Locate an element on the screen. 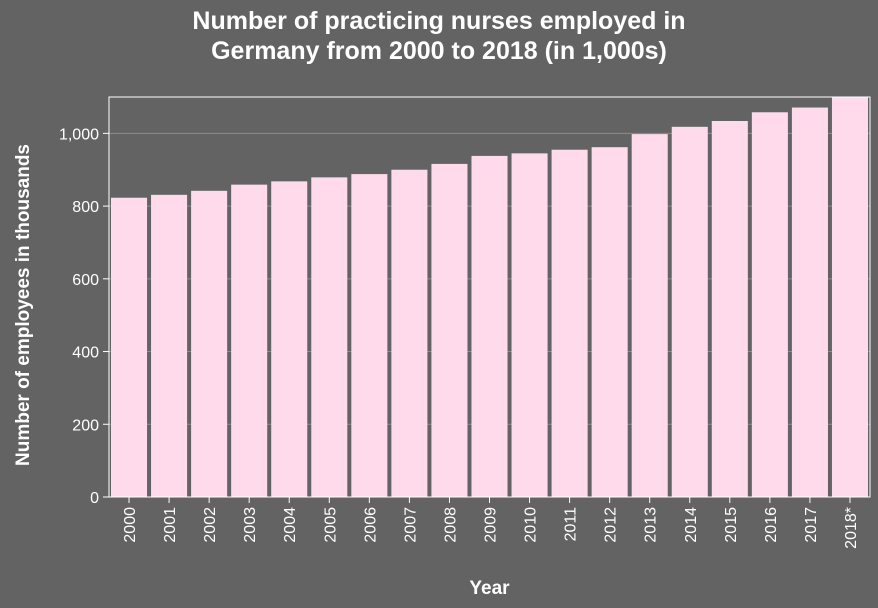 The height and width of the screenshot is (608, 878). x-tick-label: 2017 is located at coordinates (811, 525).